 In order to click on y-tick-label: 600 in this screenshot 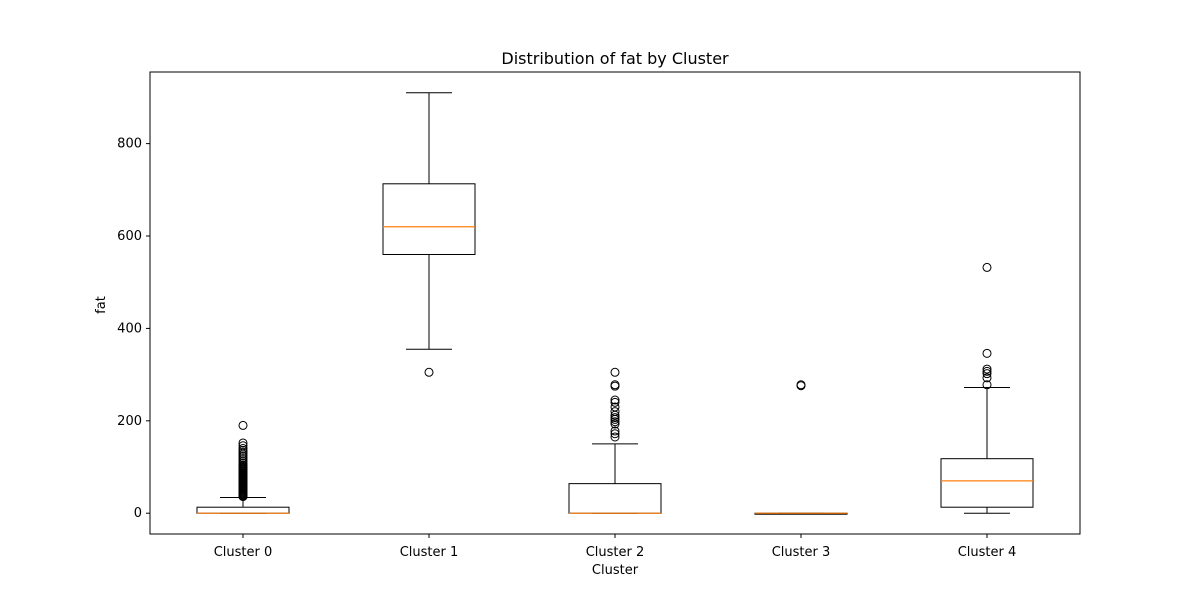, I will do `click(129, 236)`.